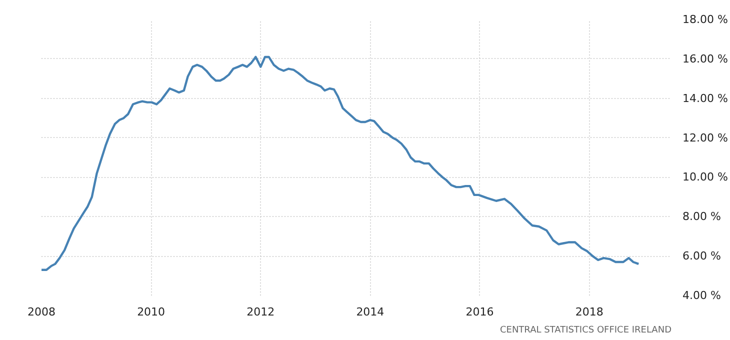 The width and height of the screenshot is (730, 340). What do you see at coordinates (701, 217) in the screenshot?
I see `y-tick-label: 8.00 %` at bounding box center [701, 217].